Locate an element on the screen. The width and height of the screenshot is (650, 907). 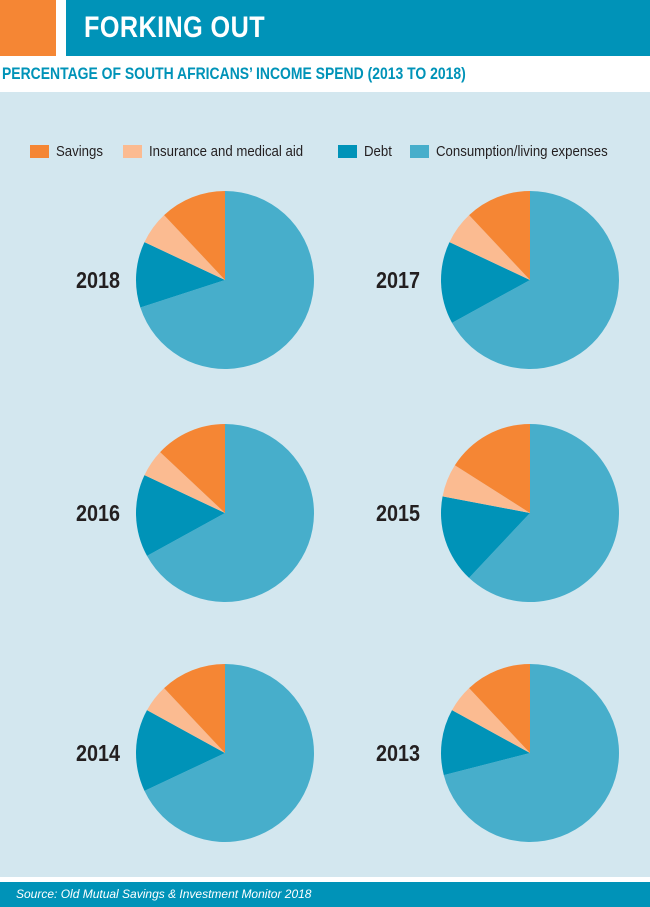
pie-slice-2016-debt is located at coordinates (180, 515).